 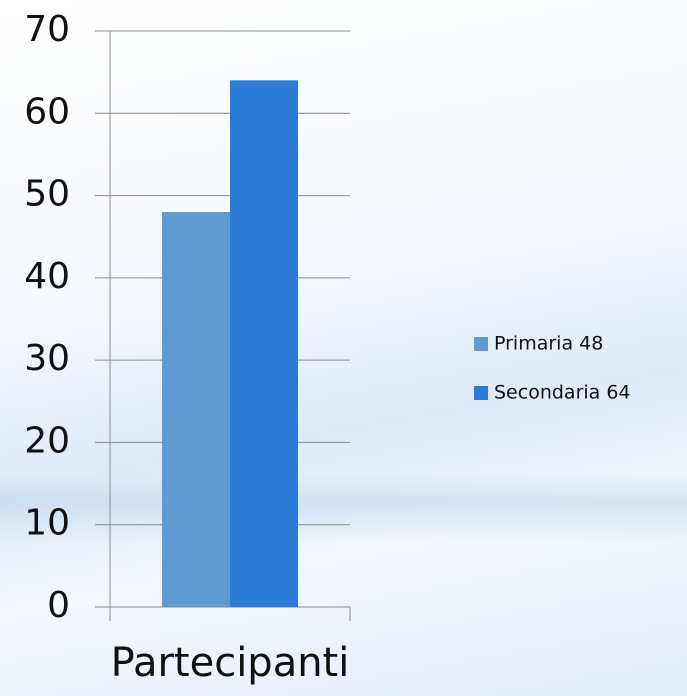 I want to click on y-tick-label: 40, so click(x=47, y=276).